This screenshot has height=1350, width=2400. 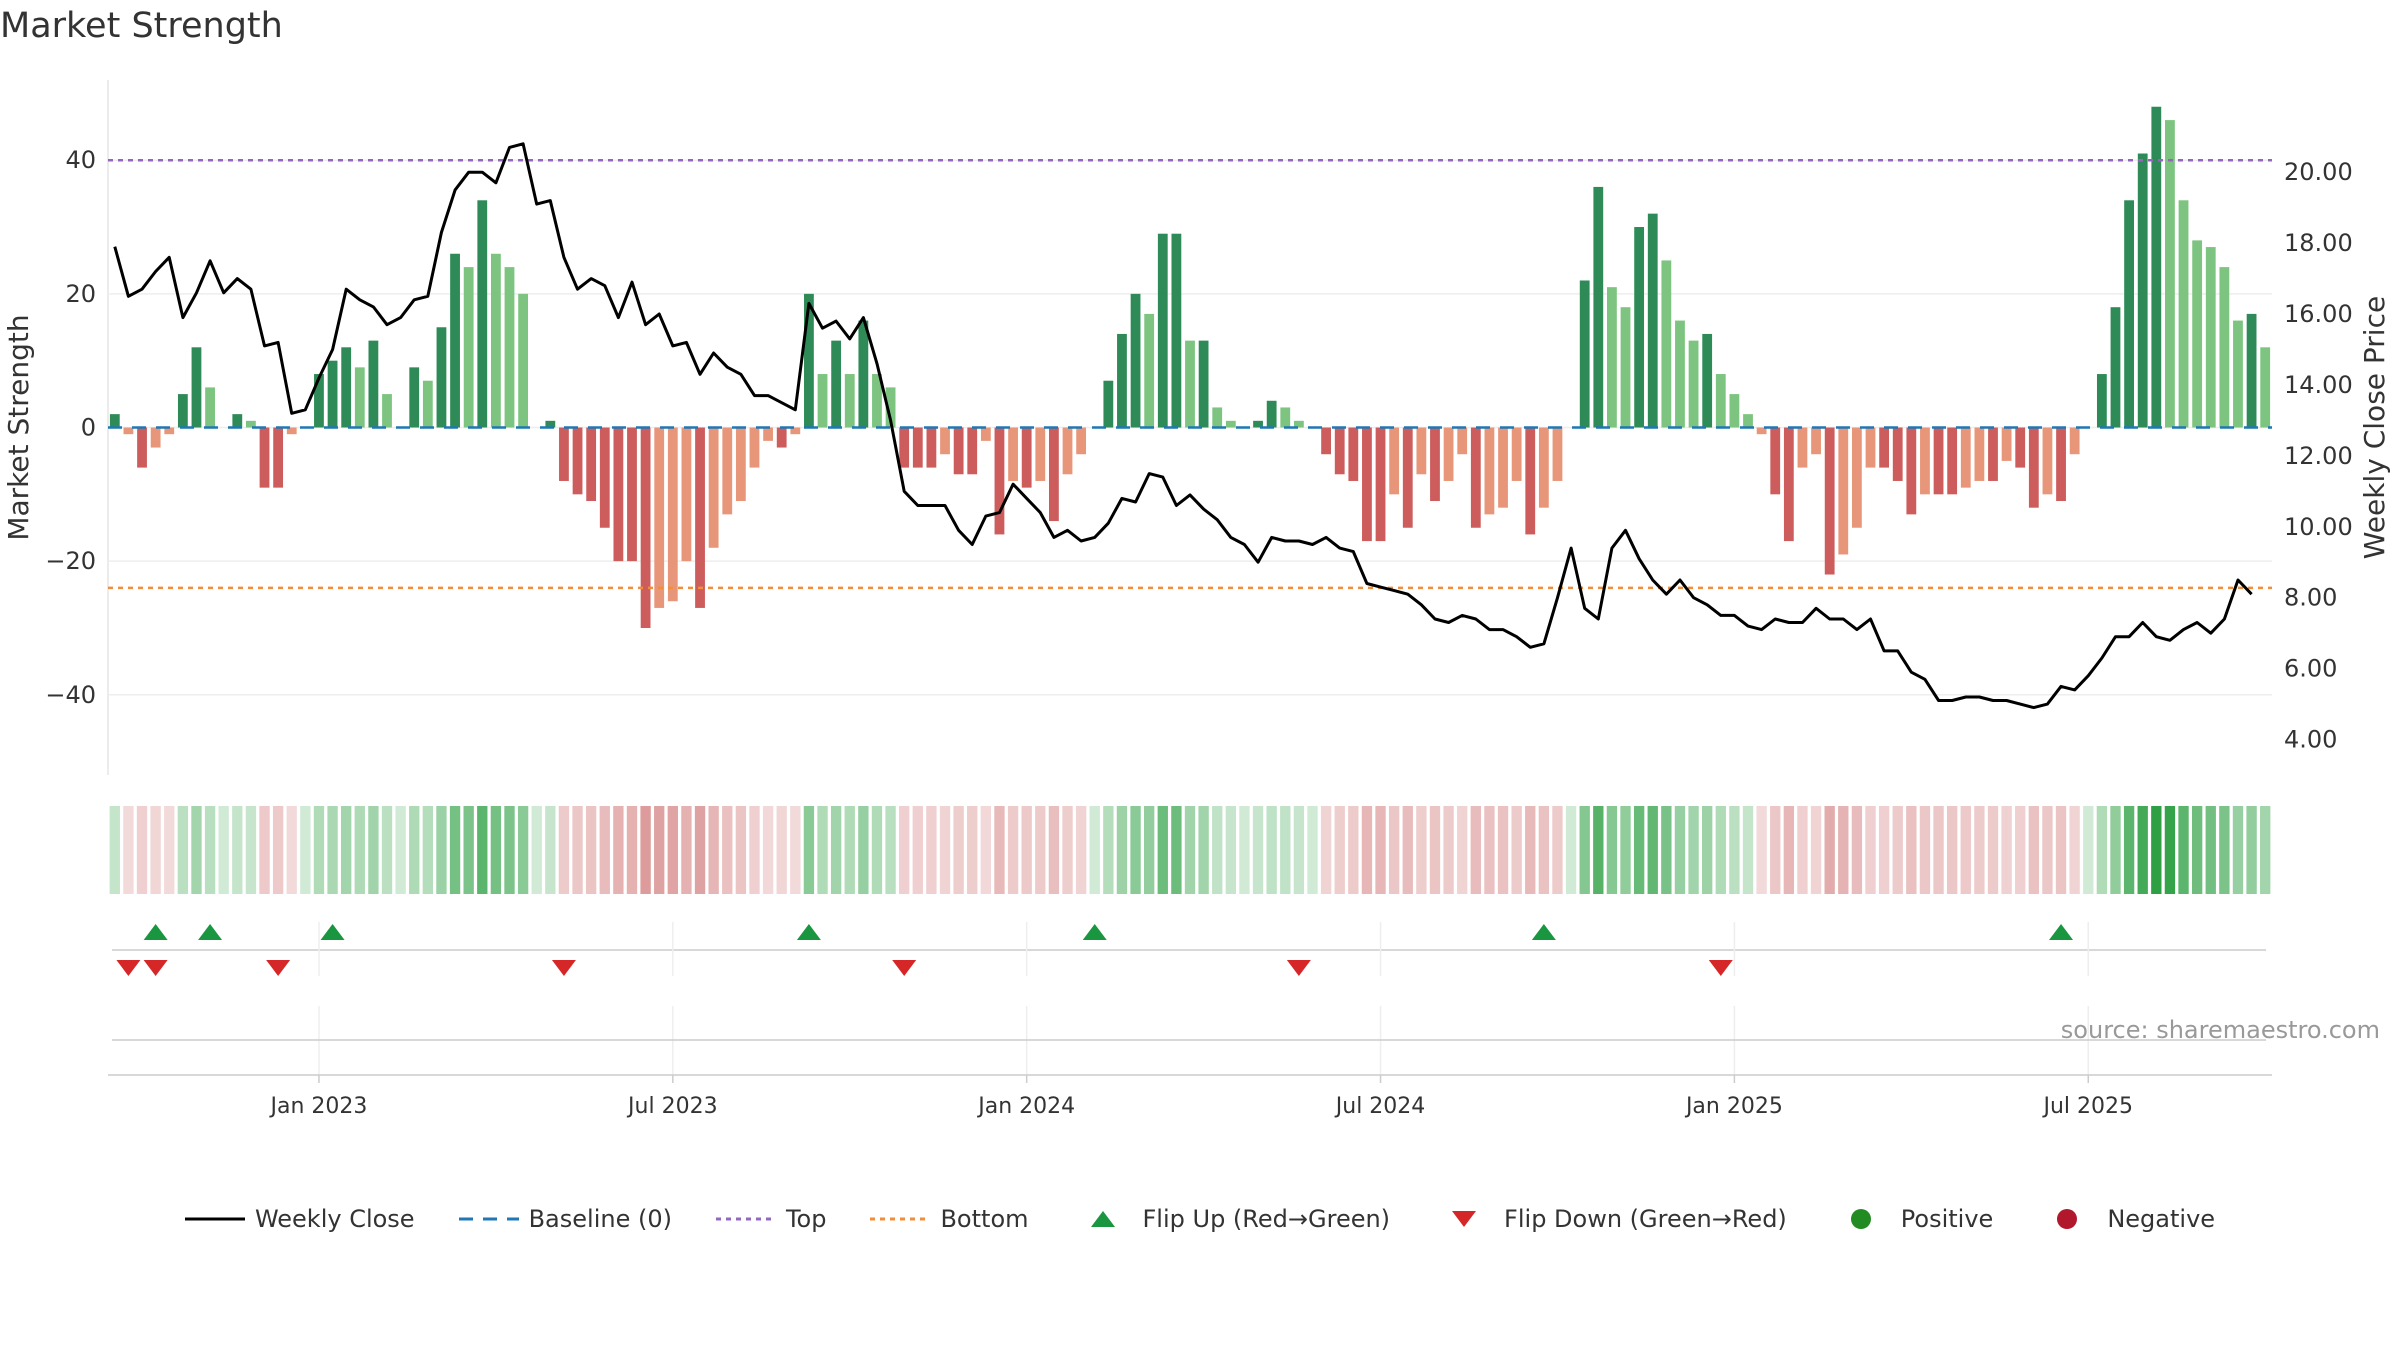 What do you see at coordinates (299, 1219) in the screenshot?
I see `legend-item: Weekly Close` at bounding box center [299, 1219].